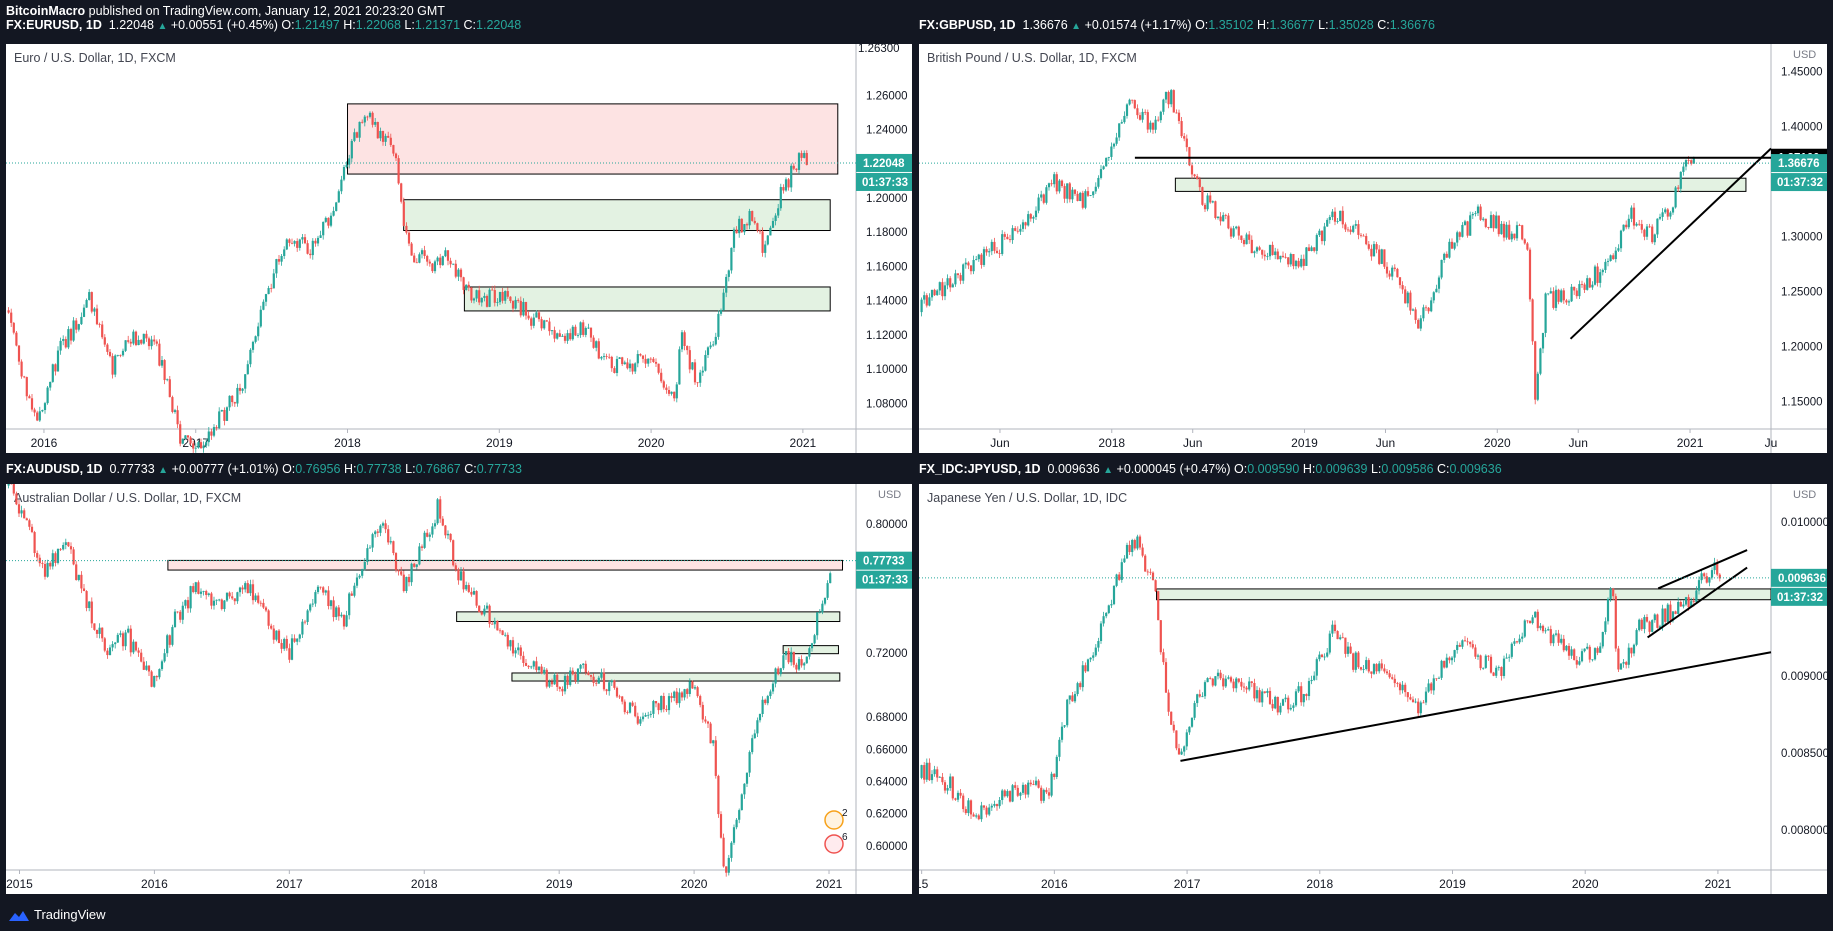  Describe the element at coordinates (967, 25) in the screenshot. I see `symbol: FX:GBPUSD, 1D` at that location.